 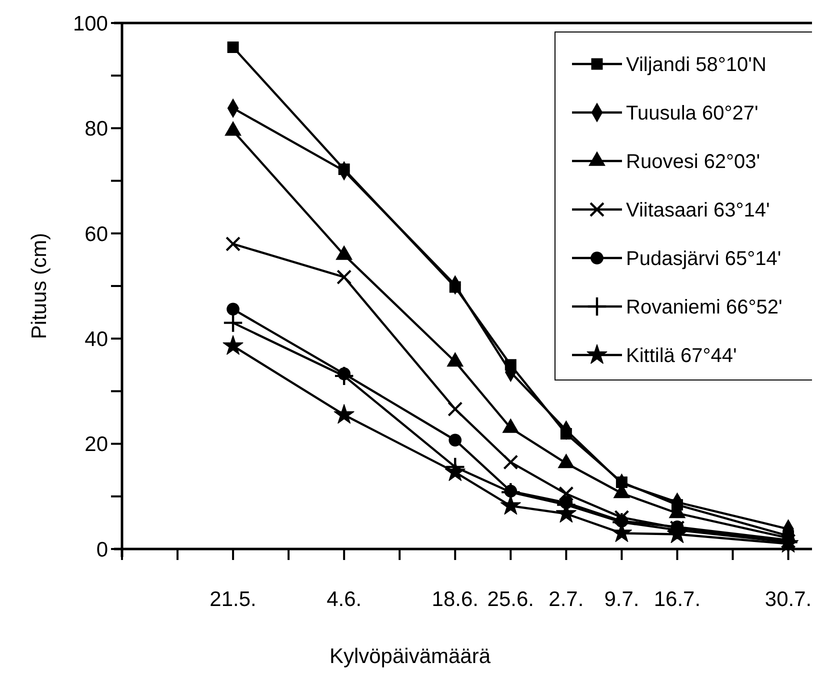 What do you see at coordinates (696, 65) in the screenshot?
I see `legend-label: Viljandi 58°10'N` at bounding box center [696, 65].